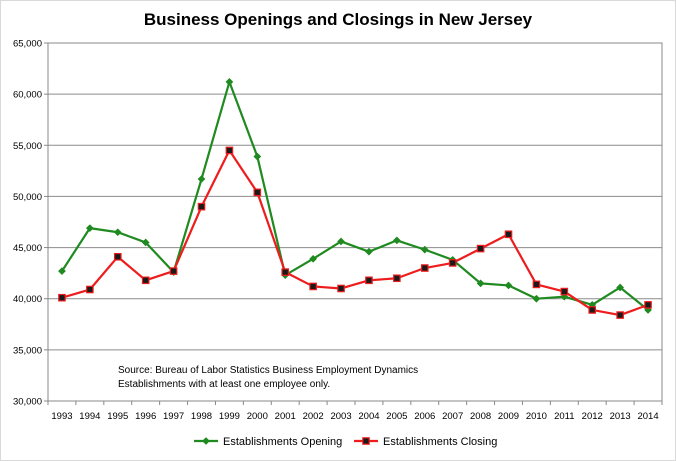  Describe the element at coordinates (396, 416) in the screenshot. I see `x-tick-label: 2005` at that location.